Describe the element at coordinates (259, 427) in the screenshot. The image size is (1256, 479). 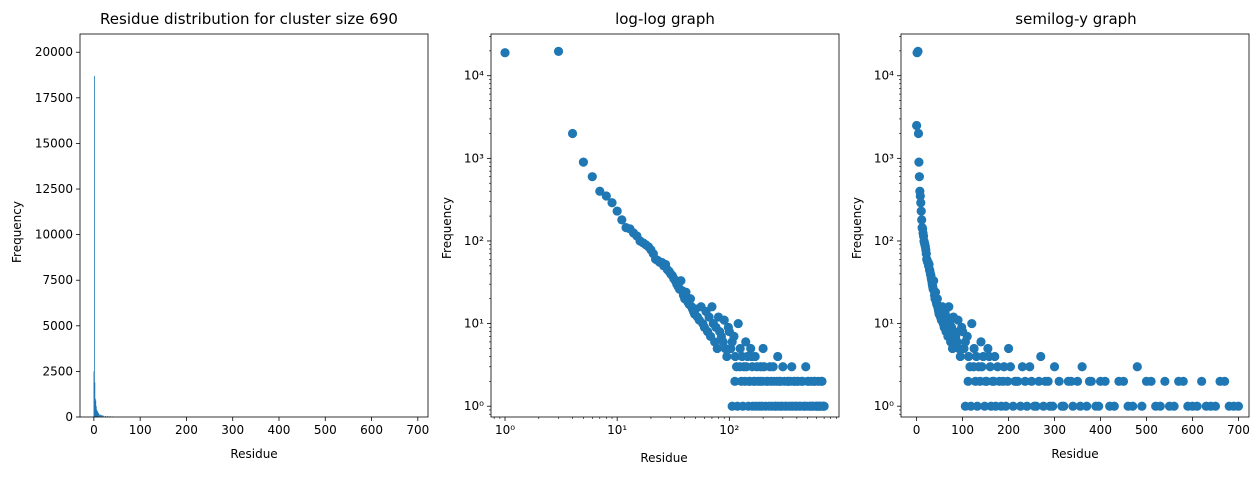
I see `histogram-x-ticks: 0 100 200 300 400 500 600 700` at that location.